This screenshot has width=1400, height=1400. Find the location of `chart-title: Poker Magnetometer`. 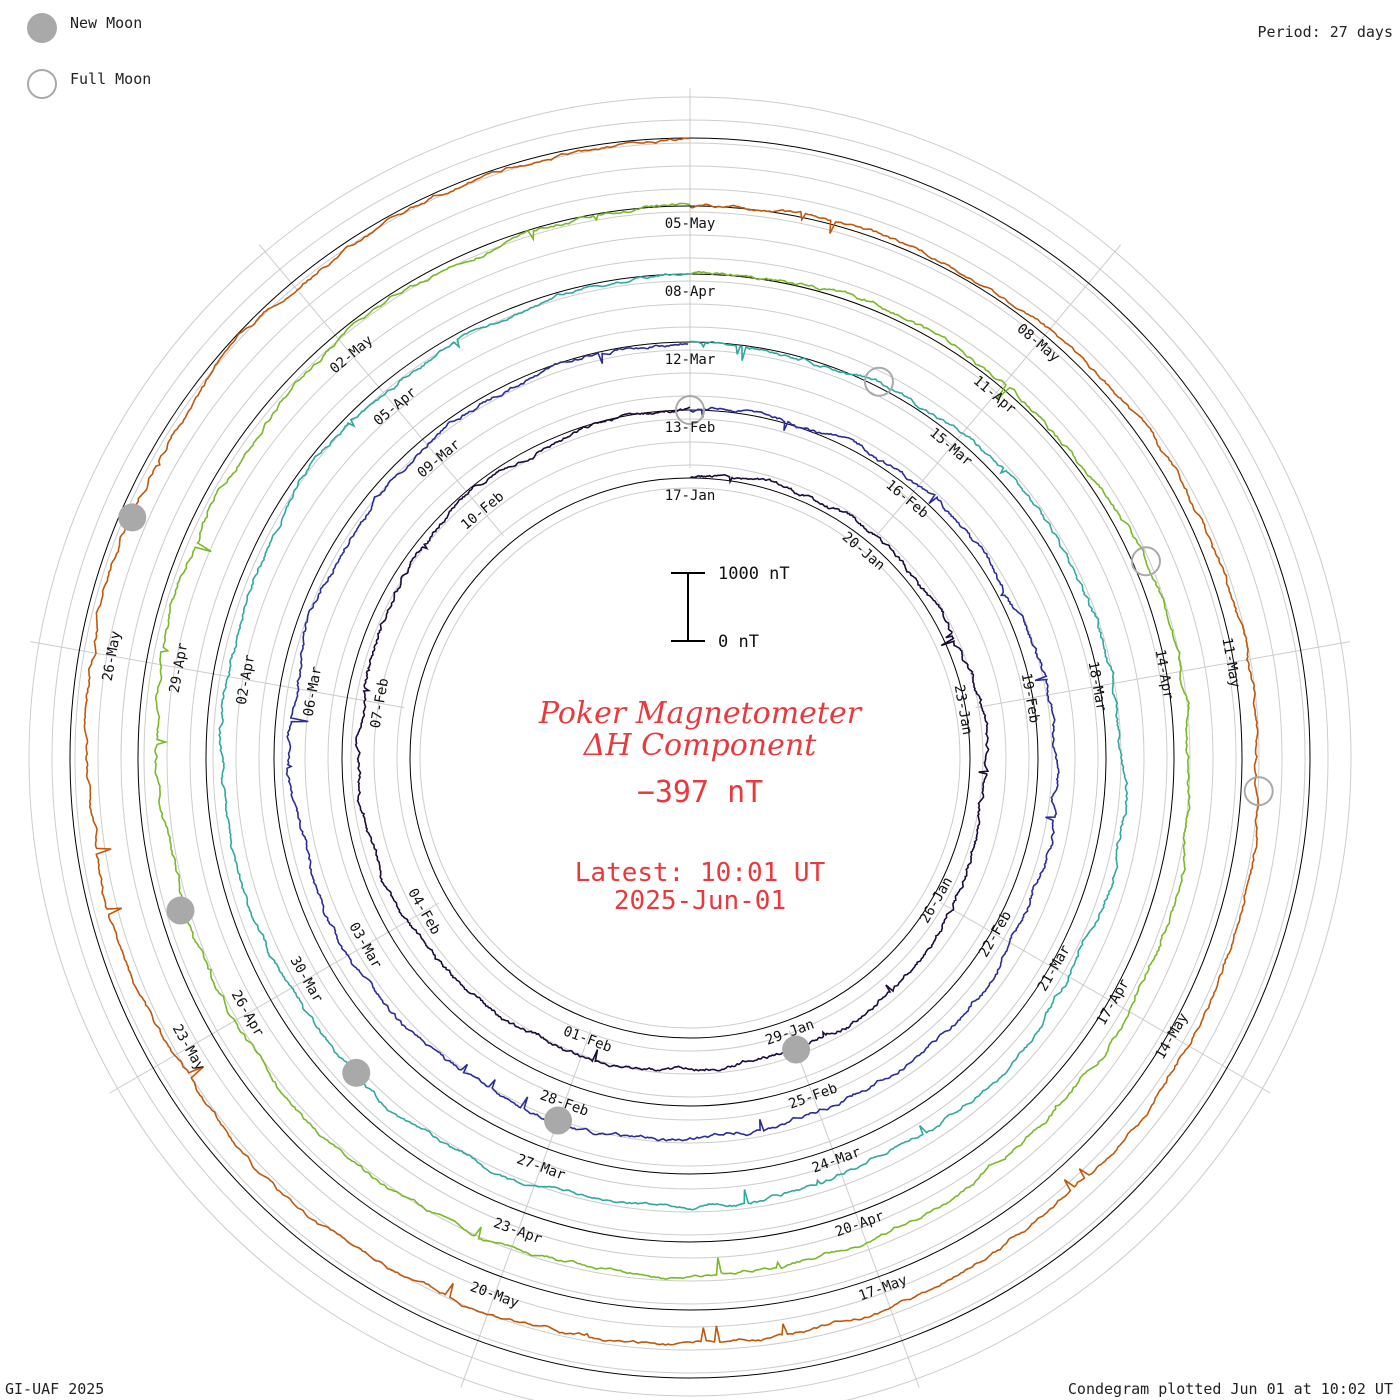

chart-title: Poker Magnetometer is located at coordinates (700, 713).